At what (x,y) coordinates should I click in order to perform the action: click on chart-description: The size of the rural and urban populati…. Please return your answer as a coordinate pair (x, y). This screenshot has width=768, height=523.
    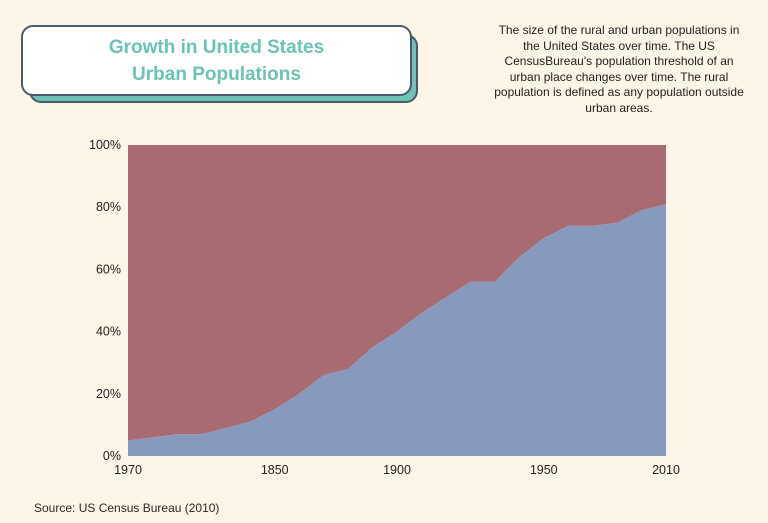
    Looking at the image, I should click on (619, 69).